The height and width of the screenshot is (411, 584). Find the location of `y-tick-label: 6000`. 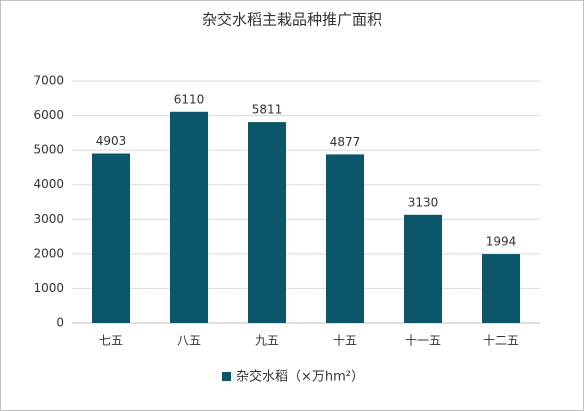

y-tick-label: 6000 is located at coordinates (48, 115).